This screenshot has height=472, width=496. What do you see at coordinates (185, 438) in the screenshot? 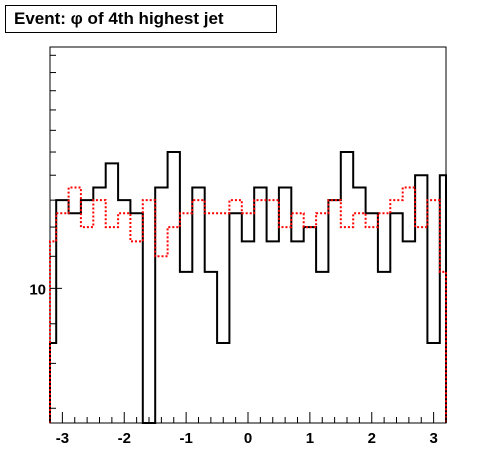
I see `x-tick-label: -1` at bounding box center [185, 438].